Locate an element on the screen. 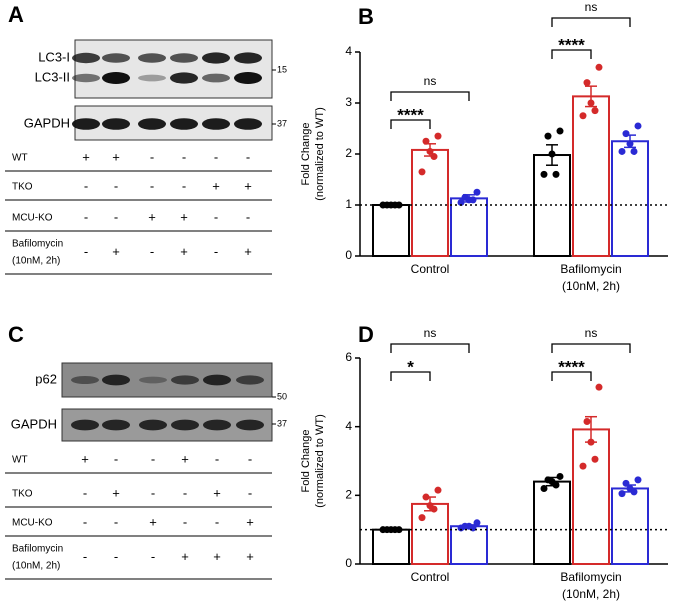  condition-label: MCU-KO is located at coordinates (32, 218).